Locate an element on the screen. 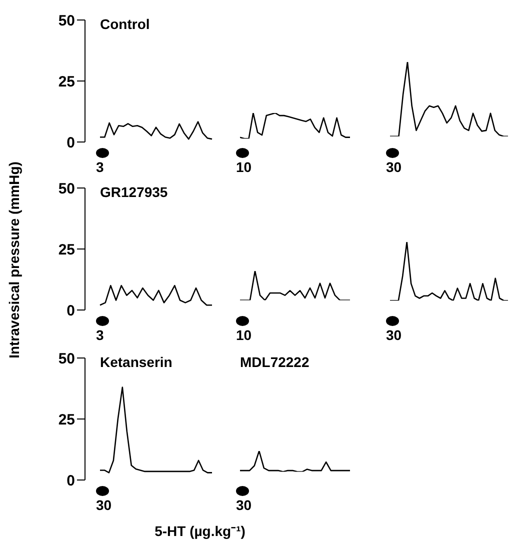 Image resolution: width=520 pixels, height=547 pixels. chart-title: Control is located at coordinates (125, 24).